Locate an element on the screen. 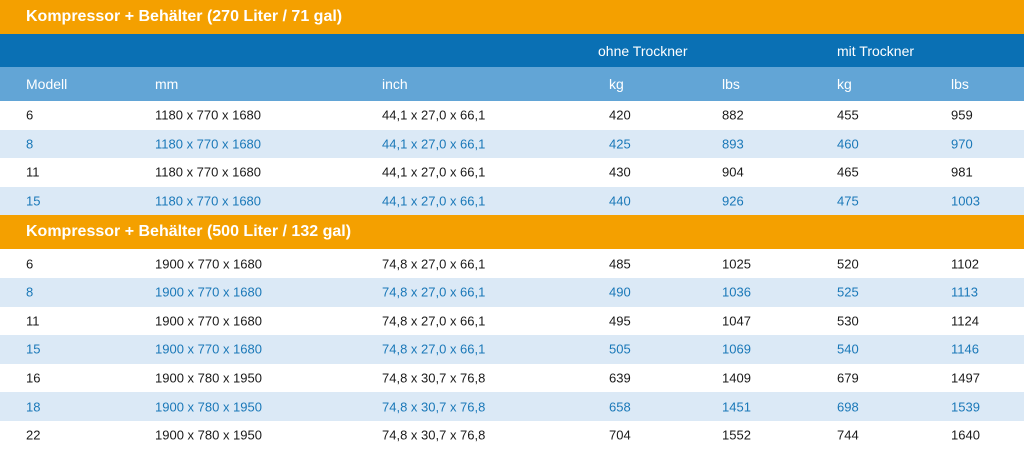  kg-ohne-cell: 485 is located at coordinates (620, 264).